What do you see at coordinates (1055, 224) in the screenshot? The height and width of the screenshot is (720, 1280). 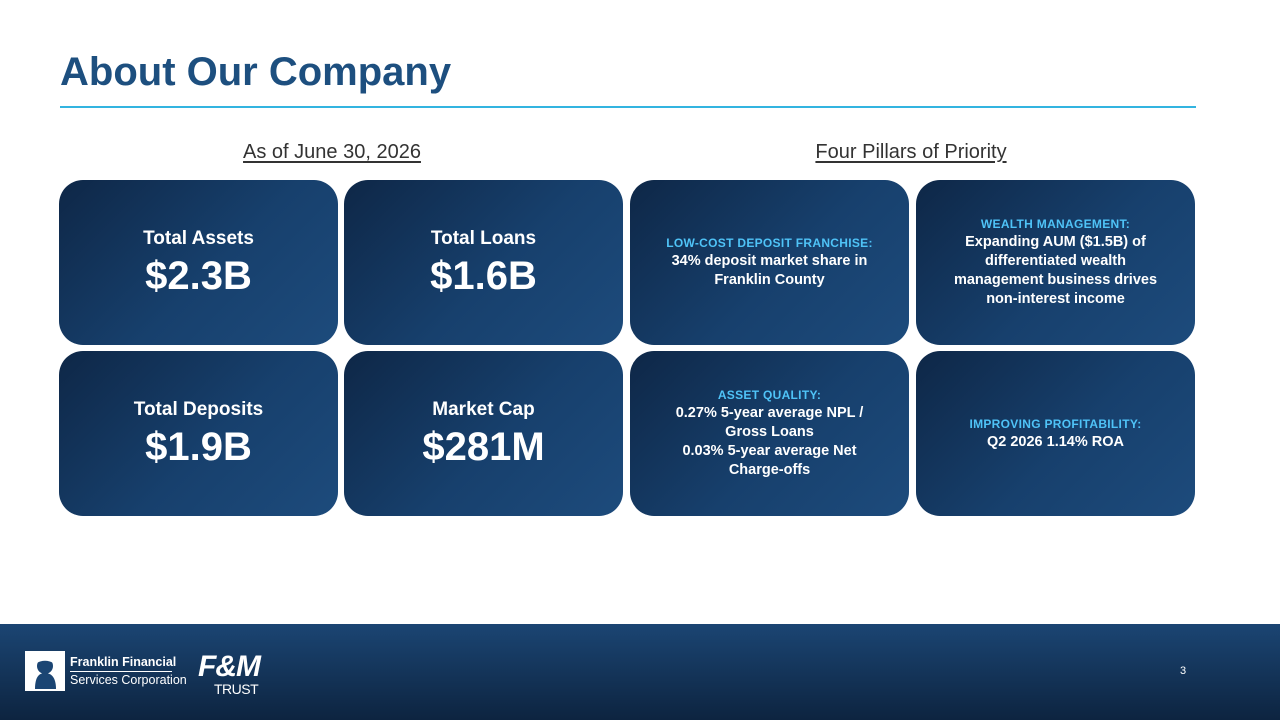 I see `pillar-heading: WEALTH MANAGEMENT:` at bounding box center [1055, 224].